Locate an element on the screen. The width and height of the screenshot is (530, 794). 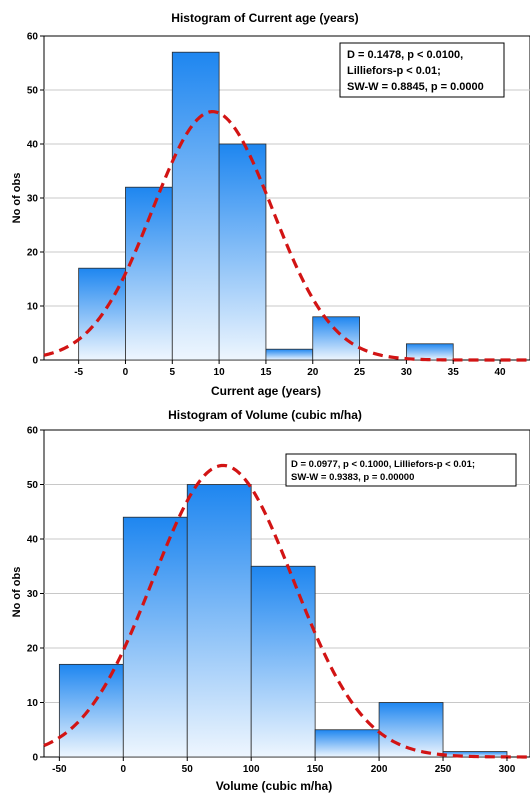
x-tick-label: 5 is located at coordinates (173, 372).